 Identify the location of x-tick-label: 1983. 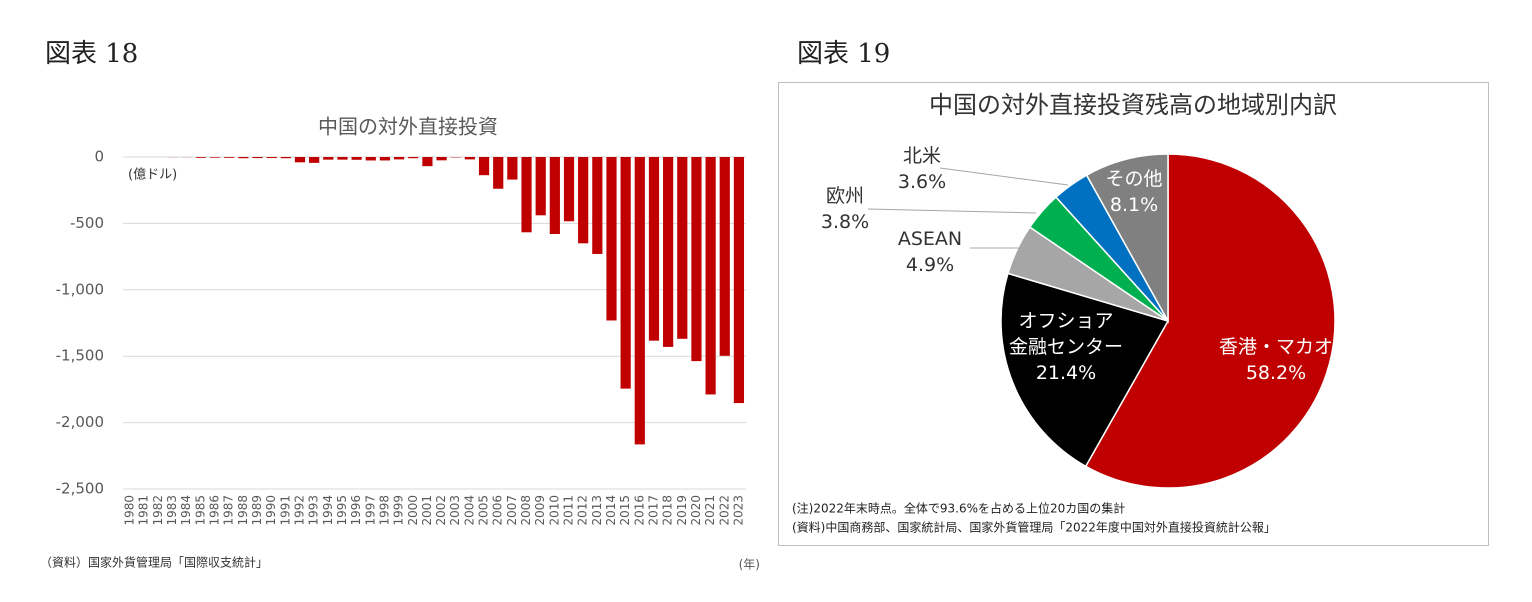
(172, 510).